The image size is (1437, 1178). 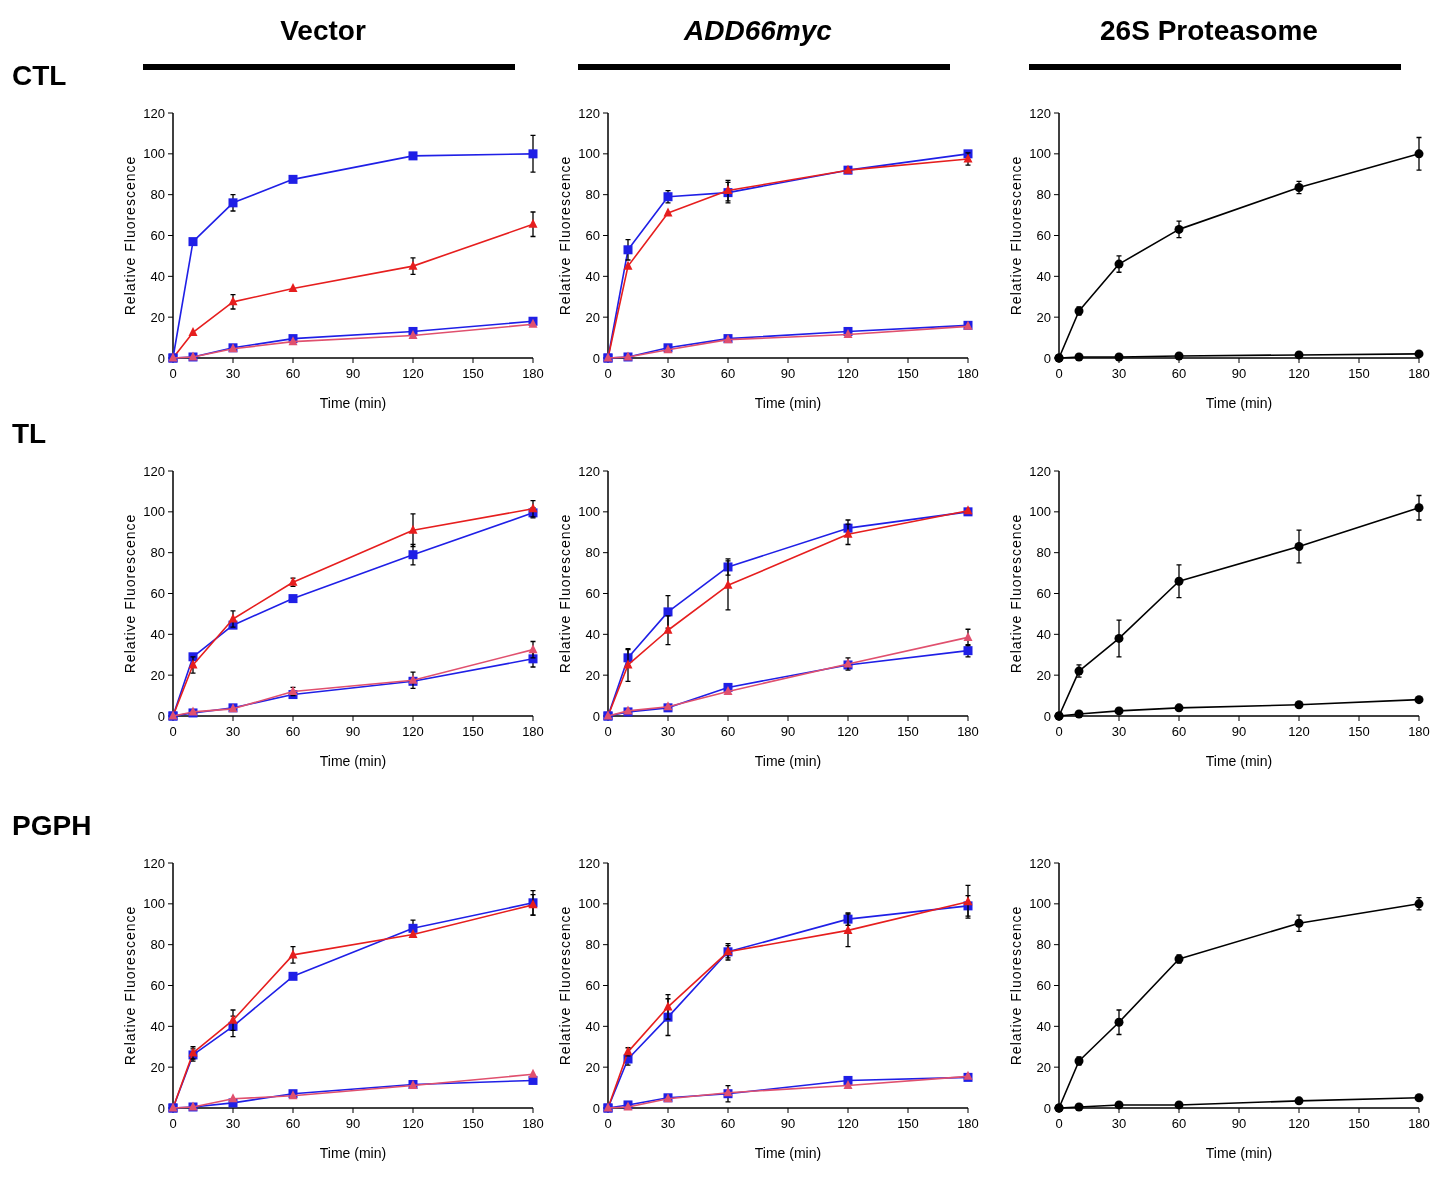 I want to click on text: TL, so click(x=29, y=433).